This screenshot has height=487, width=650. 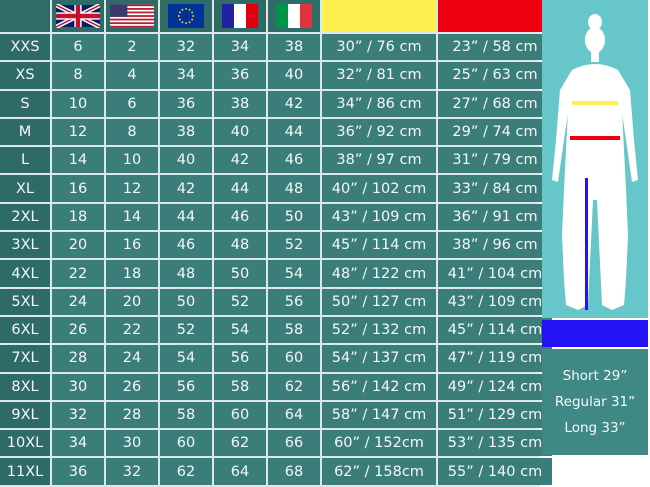 What do you see at coordinates (132, 245) in the screenshot?
I see `cell-us: 16` at bounding box center [132, 245].